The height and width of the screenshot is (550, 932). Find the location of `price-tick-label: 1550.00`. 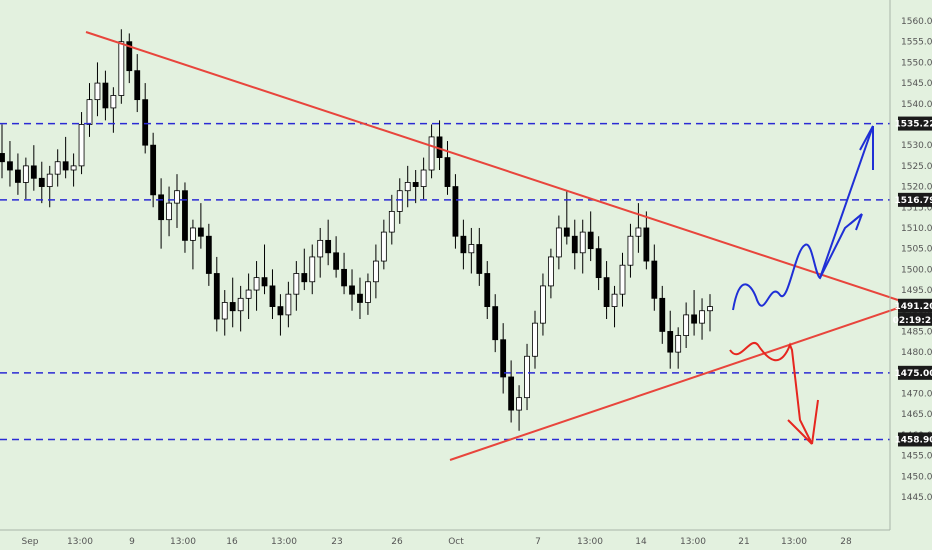

price-tick-label: 1550.00 is located at coordinates (916, 63).